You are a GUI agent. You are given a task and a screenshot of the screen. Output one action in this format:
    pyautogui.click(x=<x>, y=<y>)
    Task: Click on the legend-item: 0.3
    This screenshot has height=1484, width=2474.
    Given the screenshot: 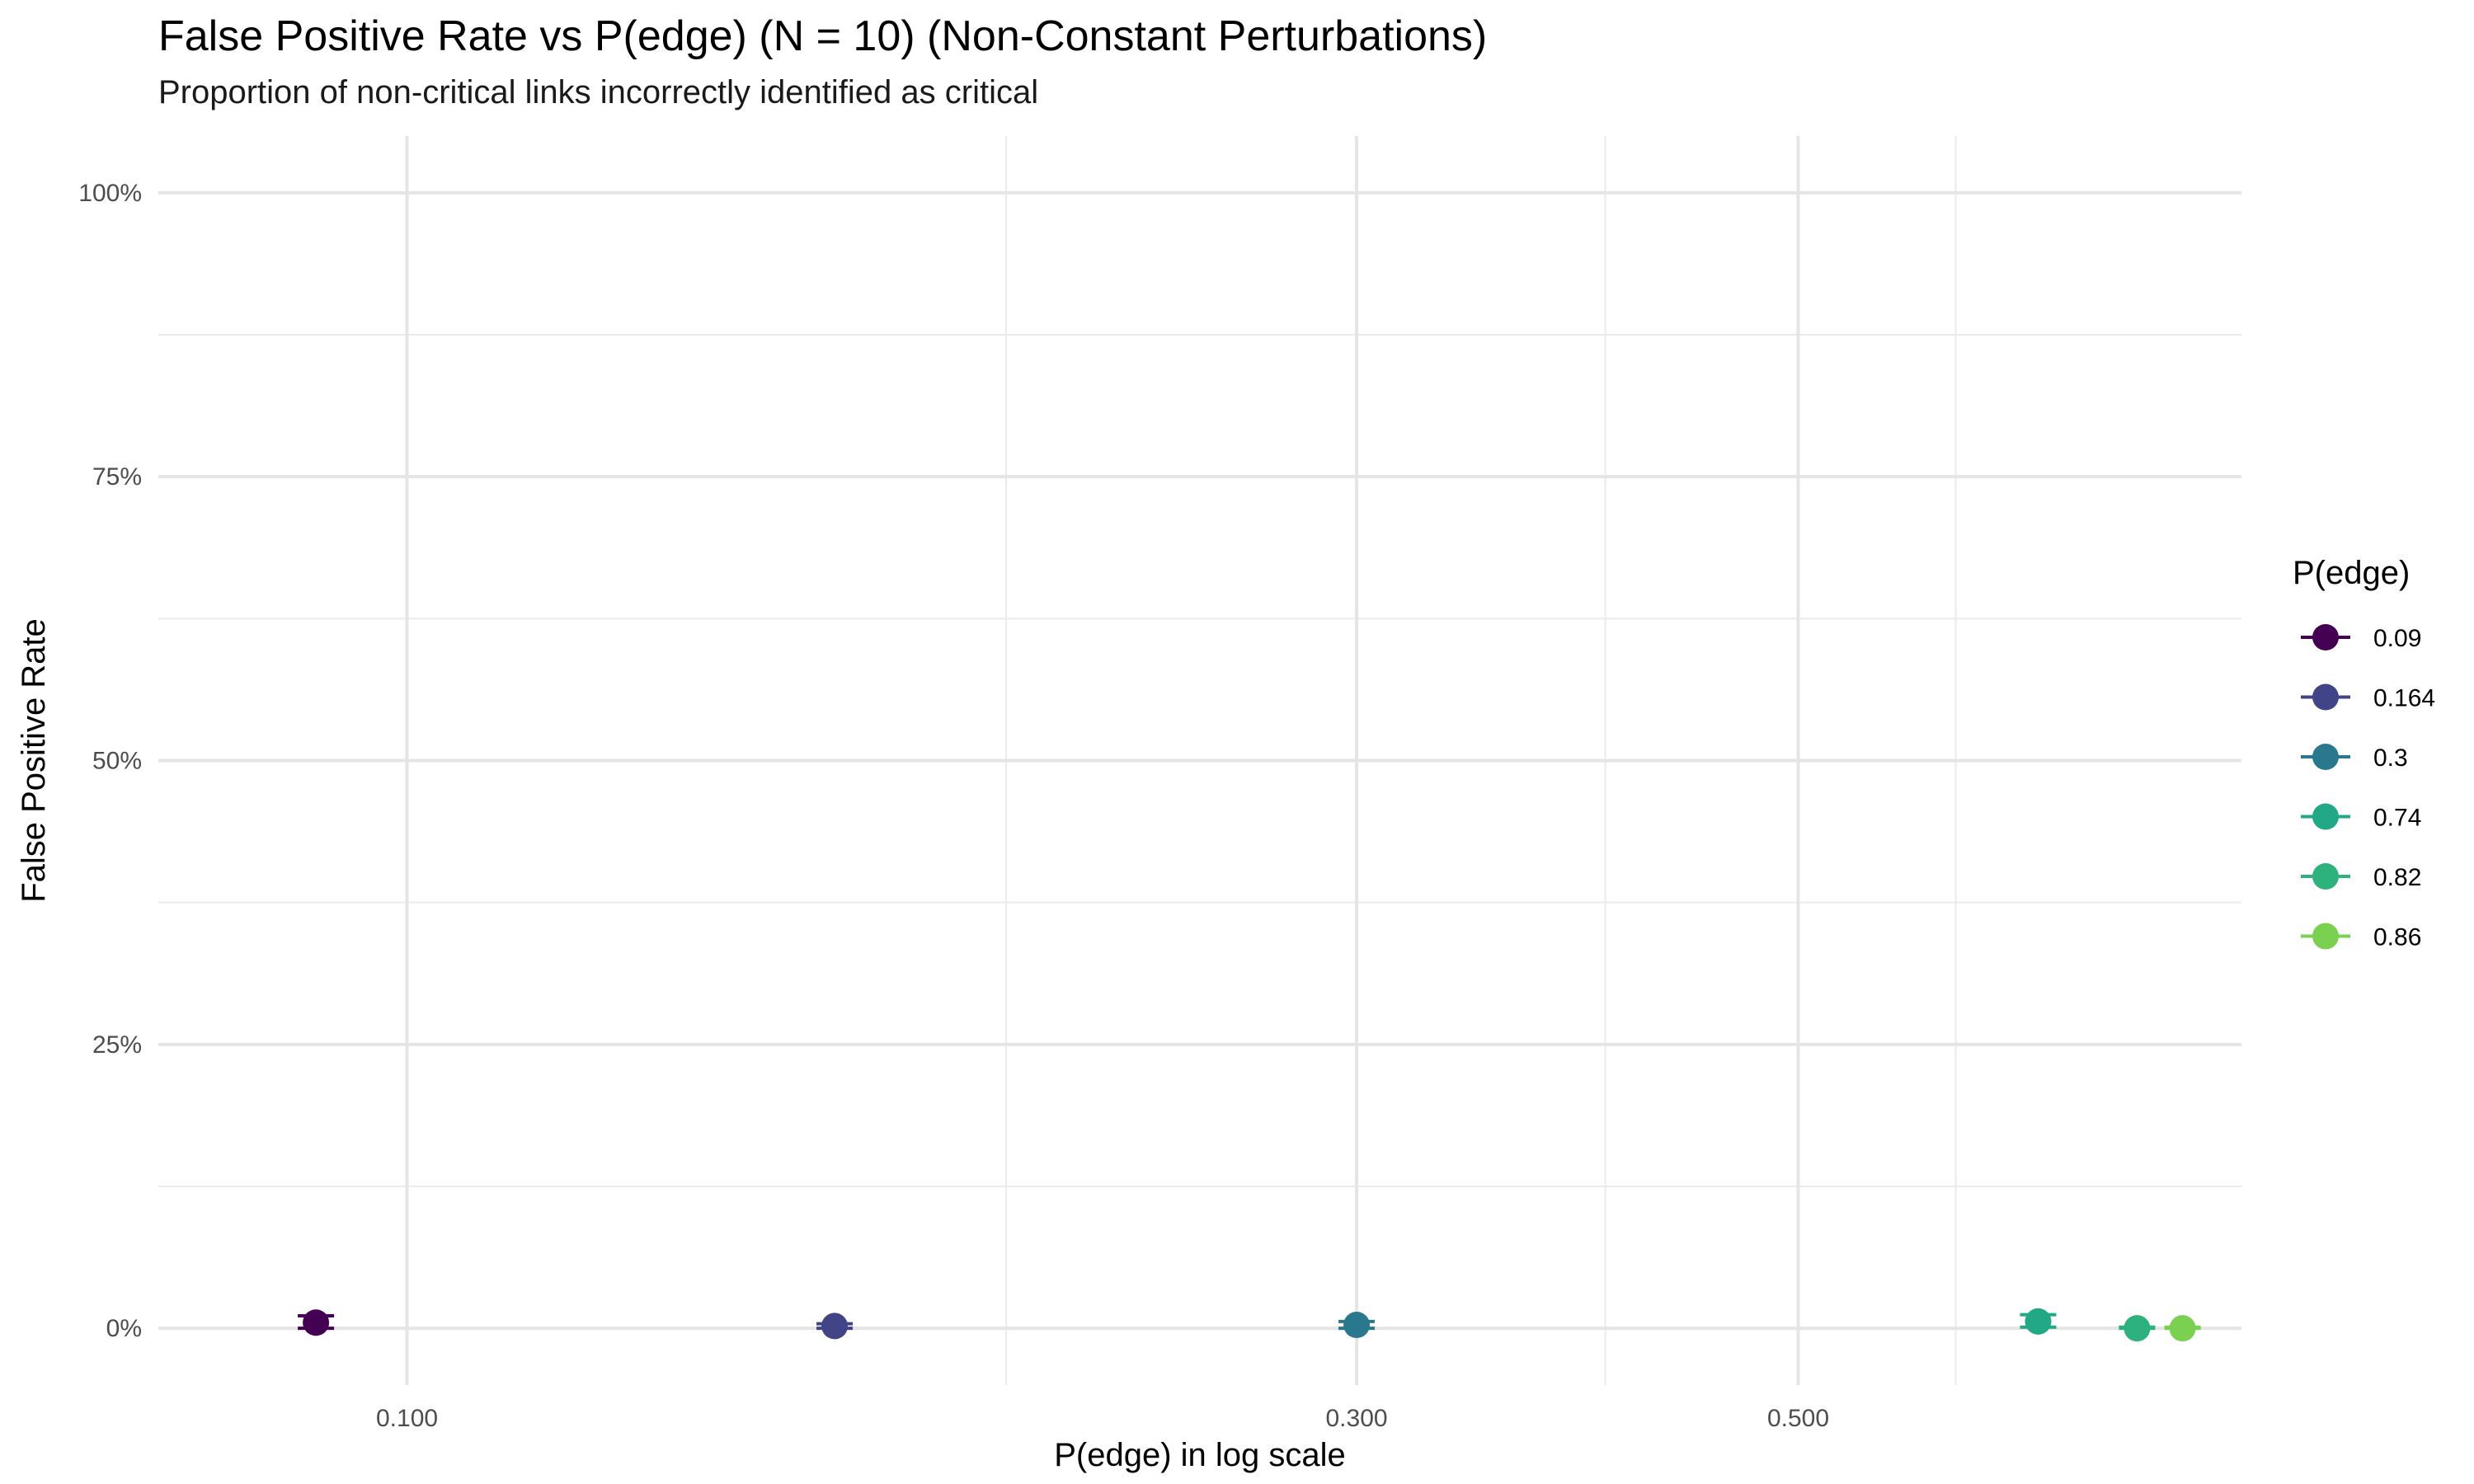 What is the action you would take?
    pyautogui.click(x=2354, y=758)
    